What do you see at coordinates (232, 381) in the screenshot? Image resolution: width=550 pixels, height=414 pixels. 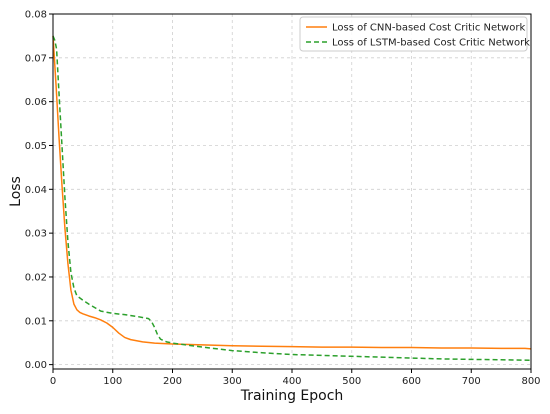 I see `x-tick-label: 300` at bounding box center [232, 381].